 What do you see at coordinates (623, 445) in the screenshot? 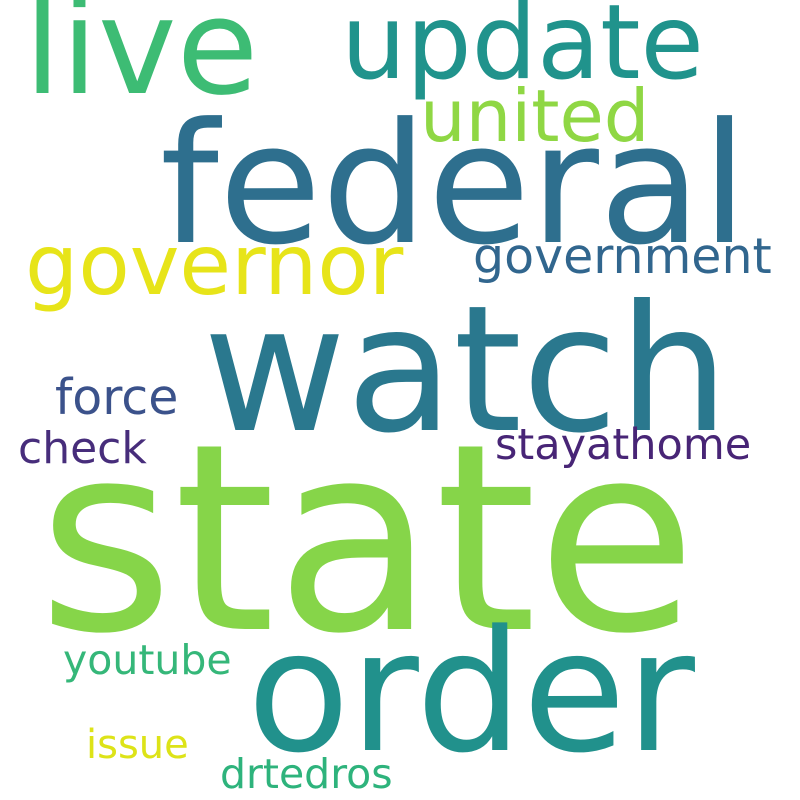
I see `word-stayathome: stayathome` at bounding box center [623, 445].